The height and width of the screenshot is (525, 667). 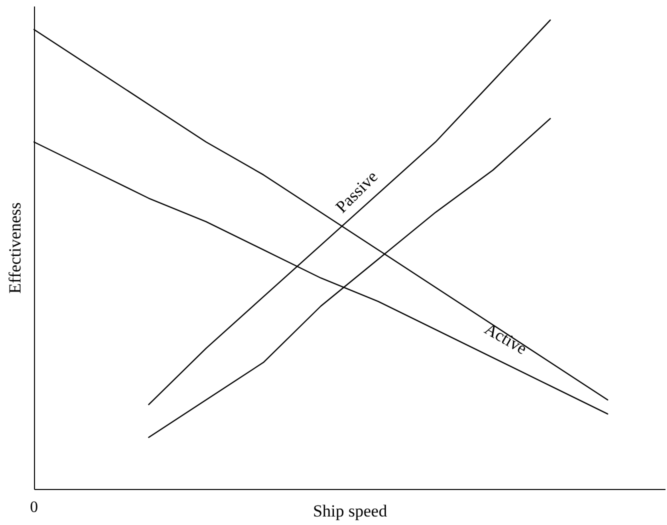 What do you see at coordinates (350, 511) in the screenshot?
I see `x-axis-title: Ship speed` at bounding box center [350, 511].